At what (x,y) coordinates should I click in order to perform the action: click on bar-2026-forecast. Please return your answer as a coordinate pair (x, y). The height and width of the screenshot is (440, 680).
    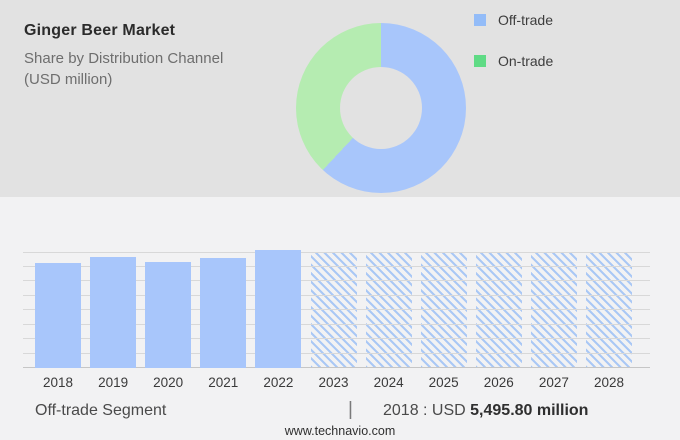
    Looking at the image, I should click on (498, 310).